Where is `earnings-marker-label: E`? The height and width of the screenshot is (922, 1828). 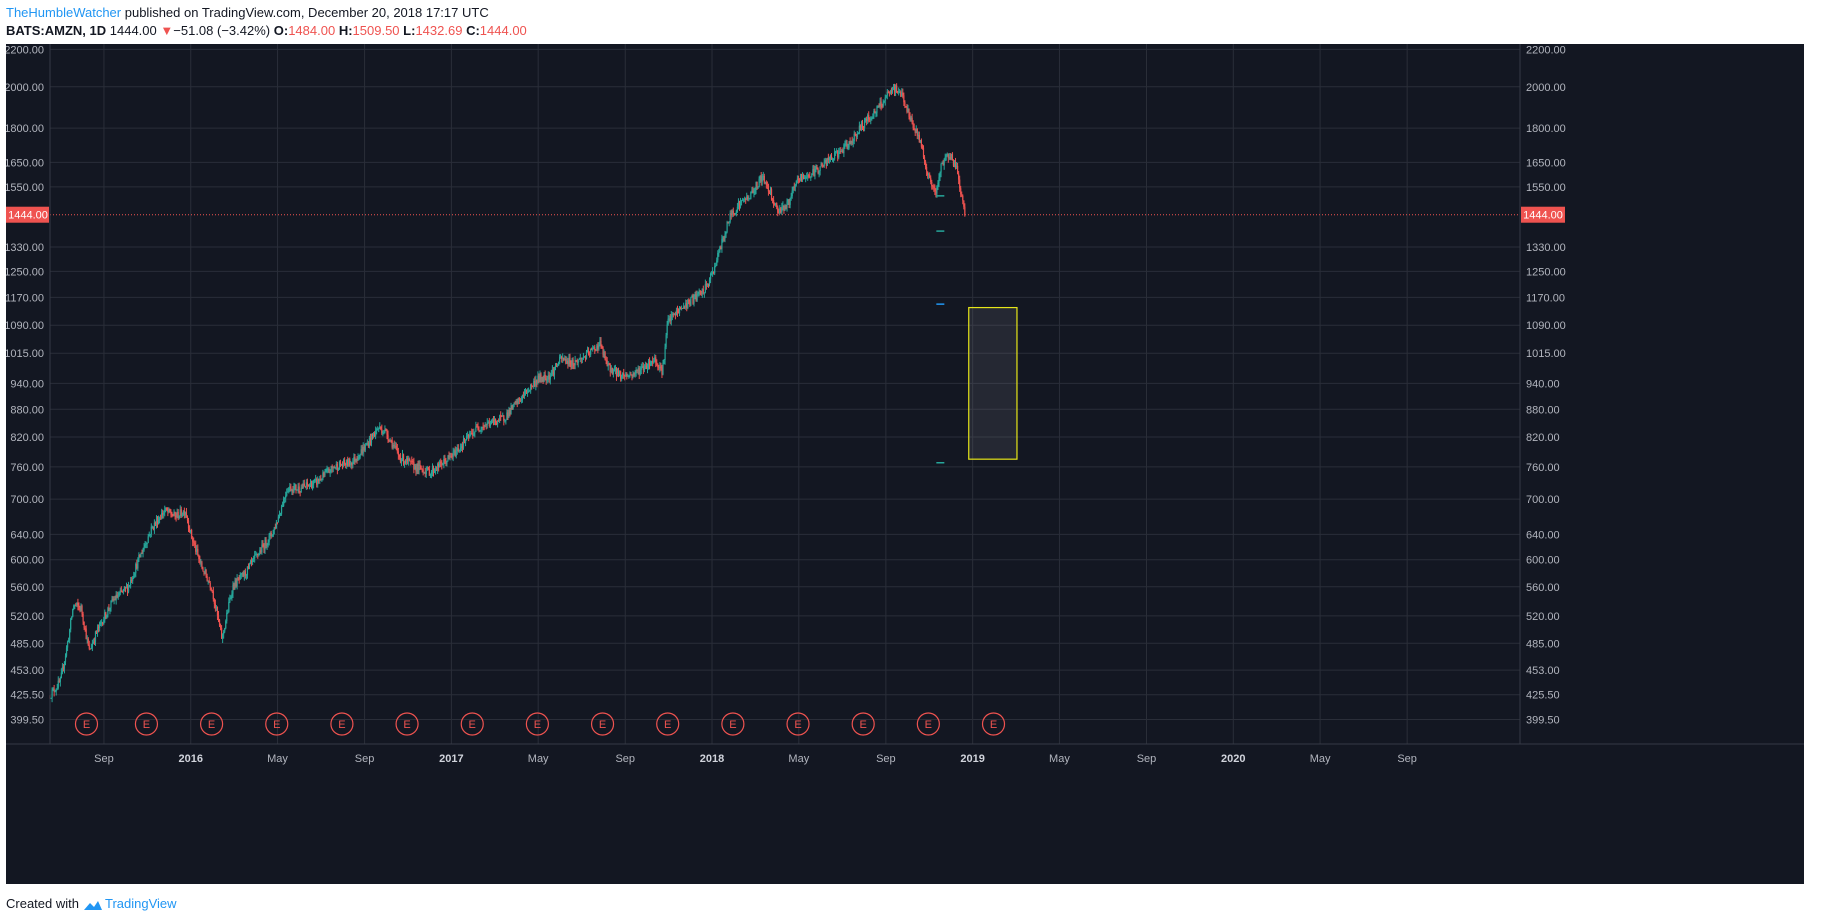 earnings-marker-label: E is located at coordinates (797, 725).